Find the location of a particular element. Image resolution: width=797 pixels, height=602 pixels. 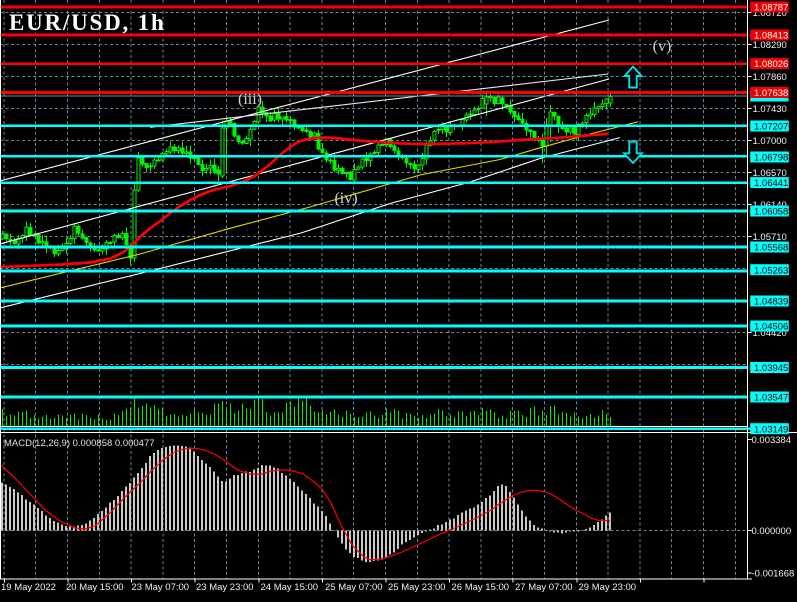

svg-text: 1.04839 is located at coordinates (771, 302).